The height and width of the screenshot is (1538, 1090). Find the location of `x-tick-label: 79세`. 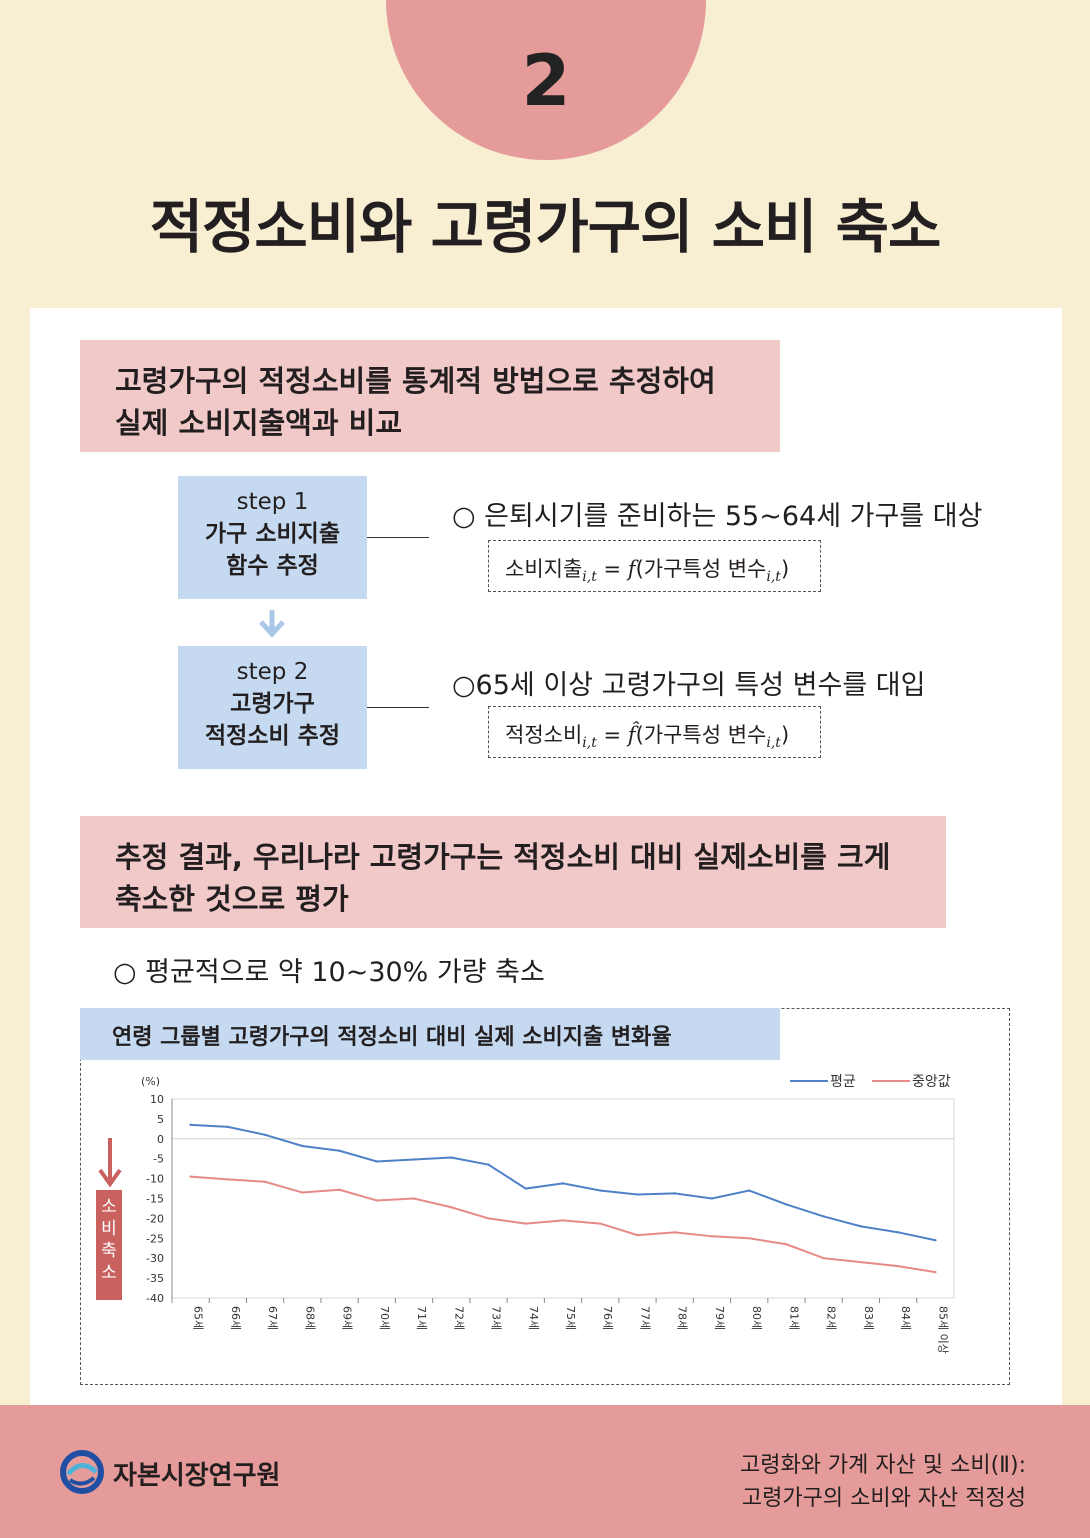

x-tick-label: 79세 is located at coordinates (719, 1318).